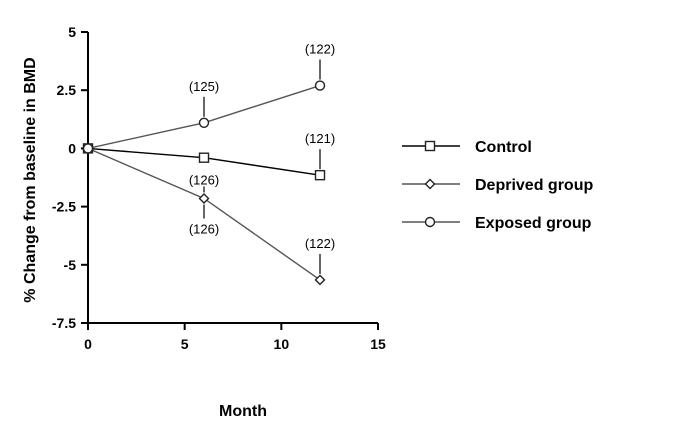 This screenshot has width=673, height=424. Describe the element at coordinates (72, 32) in the screenshot. I see `y-tick-label: 5` at that location.